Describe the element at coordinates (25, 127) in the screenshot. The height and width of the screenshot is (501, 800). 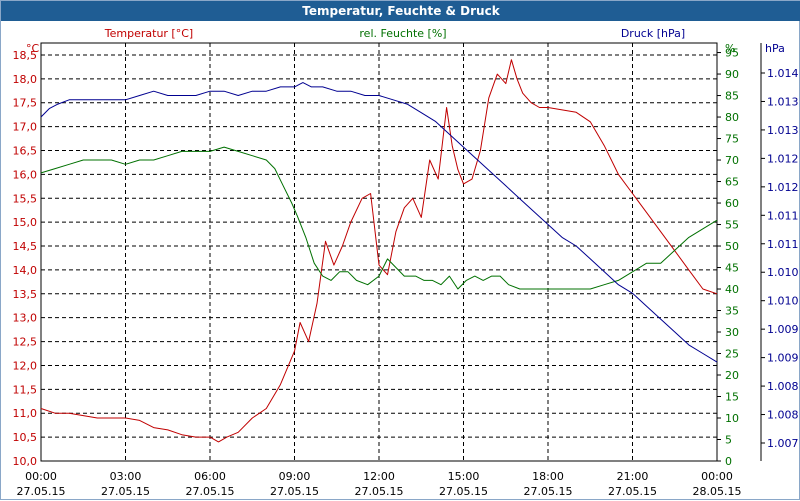
I see `temperature-tick-label: 17,0` at that location.